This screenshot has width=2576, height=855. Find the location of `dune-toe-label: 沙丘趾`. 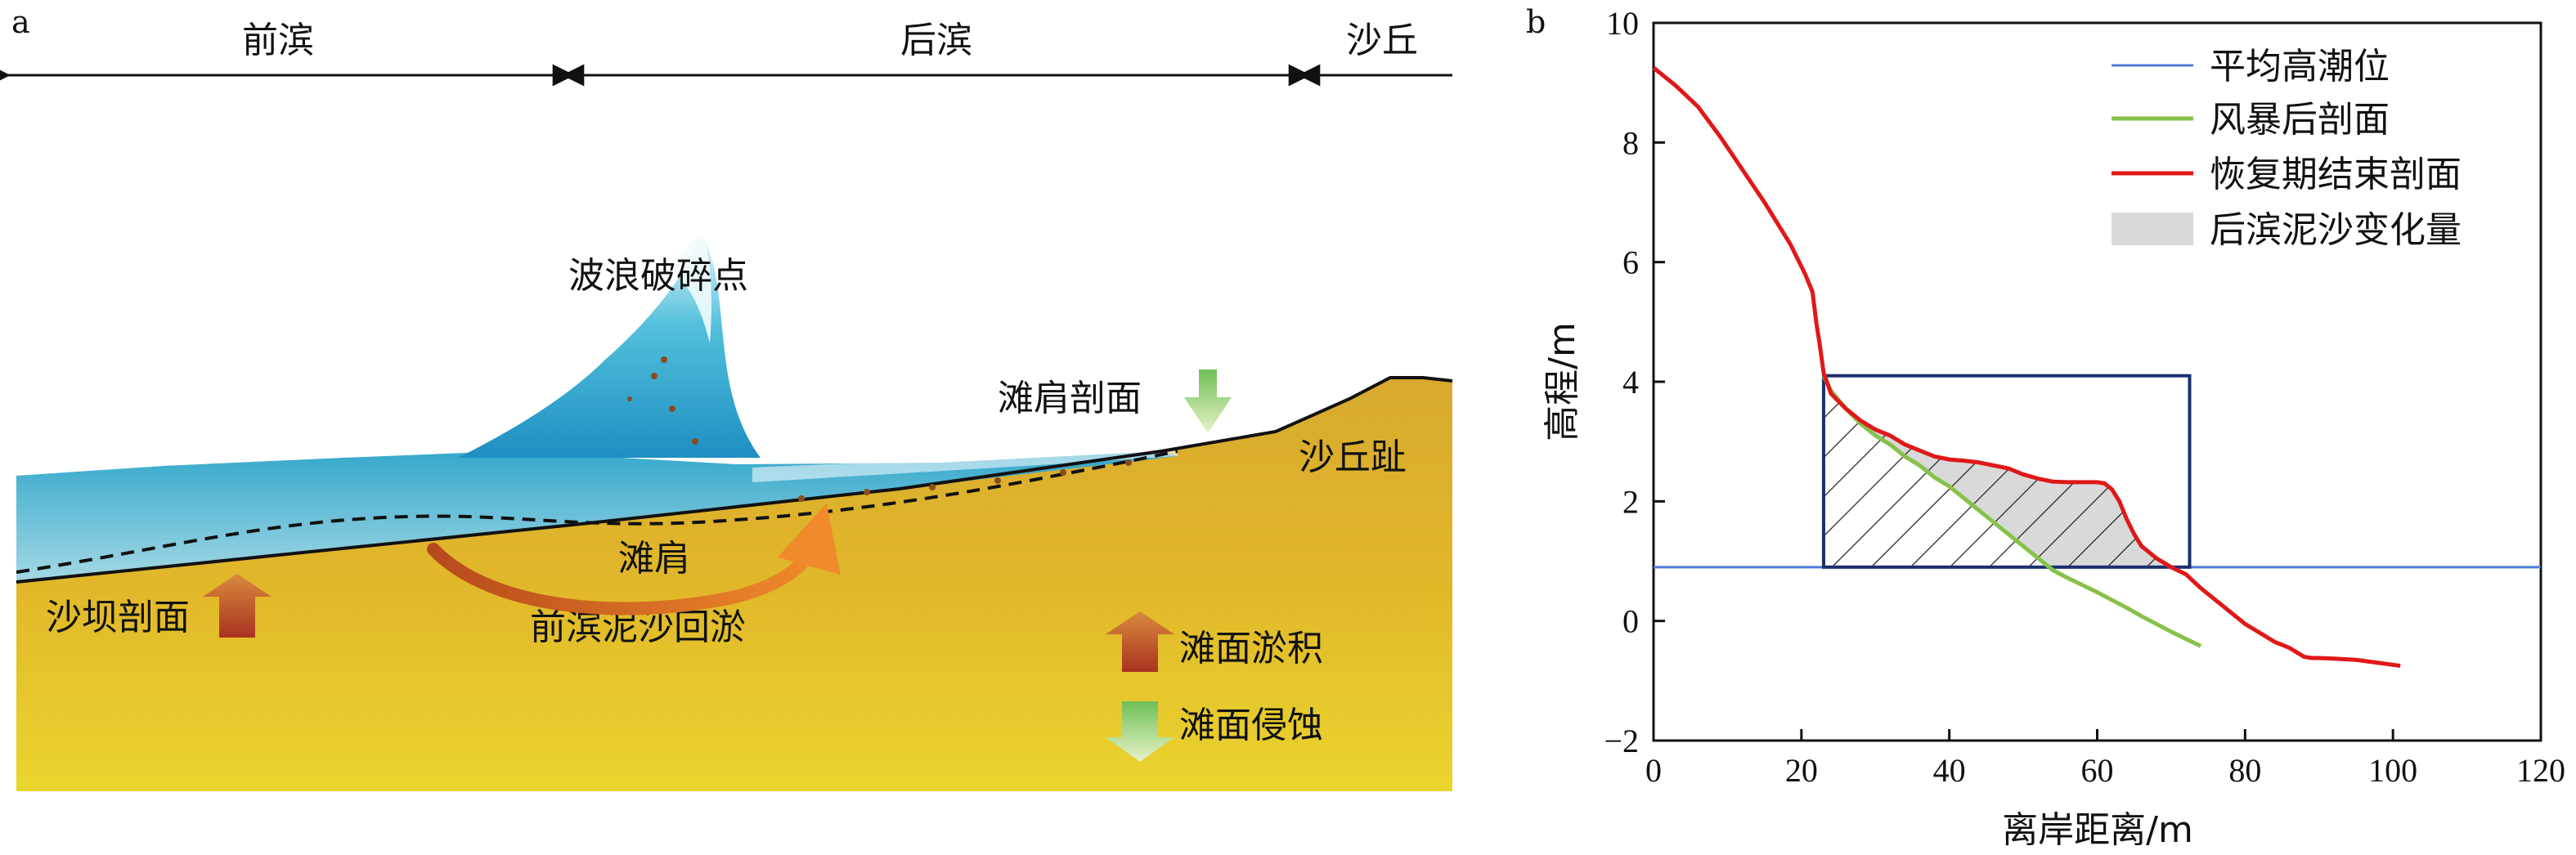

dune-toe-label: 沙丘趾 is located at coordinates (1353, 457).